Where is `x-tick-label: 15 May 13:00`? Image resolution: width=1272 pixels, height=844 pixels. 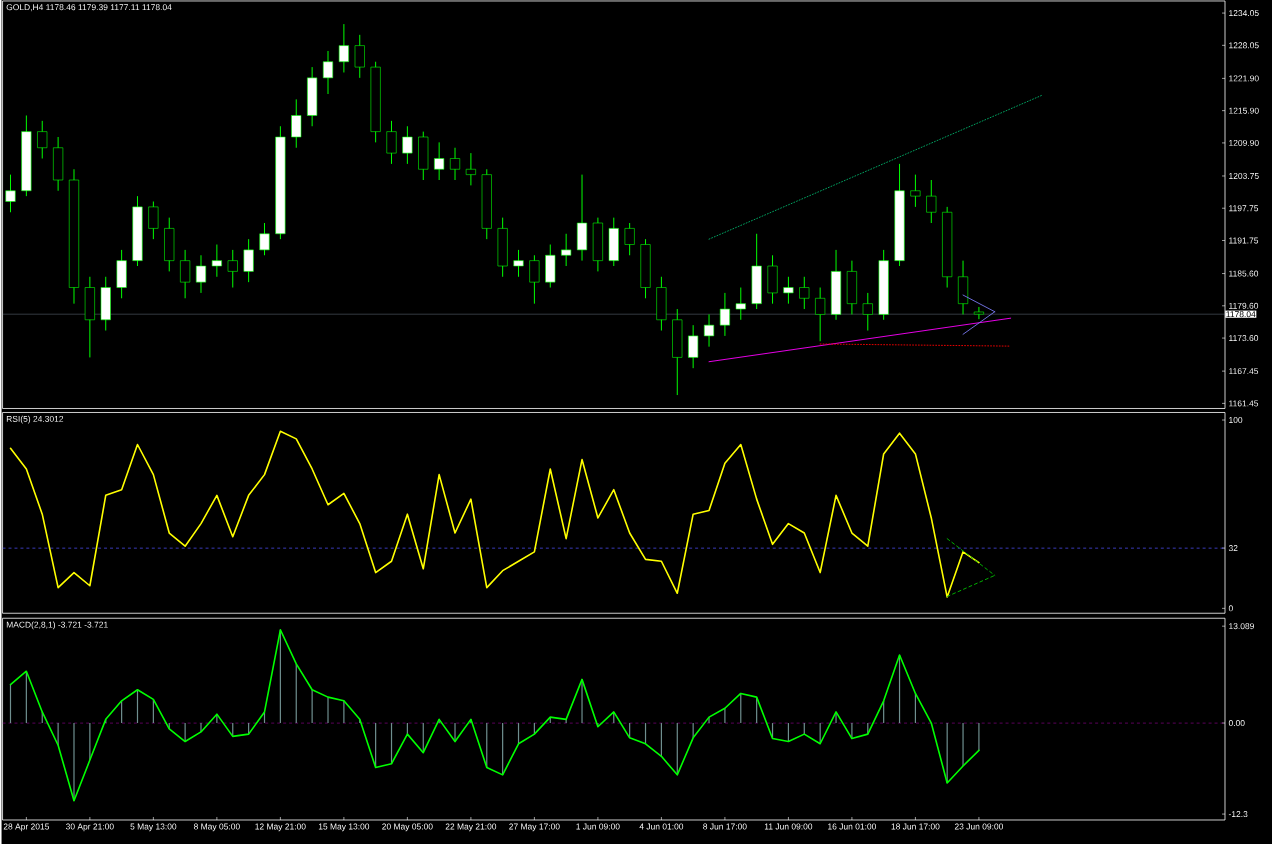 x-tick-label: 15 May 13:00 is located at coordinates (344, 827).